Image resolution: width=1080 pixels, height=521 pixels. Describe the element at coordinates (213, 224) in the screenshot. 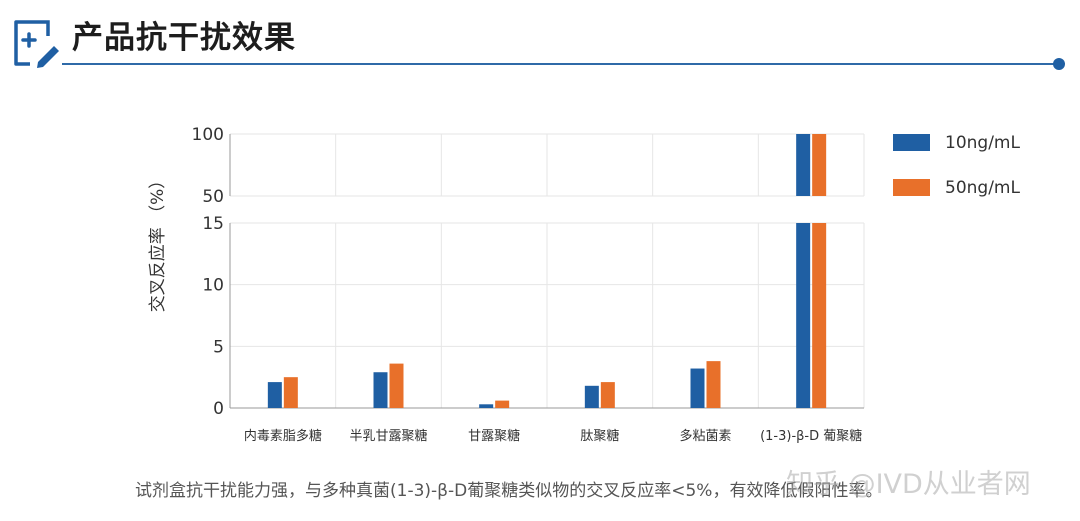

I see `y-tick-label: 15` at that location.